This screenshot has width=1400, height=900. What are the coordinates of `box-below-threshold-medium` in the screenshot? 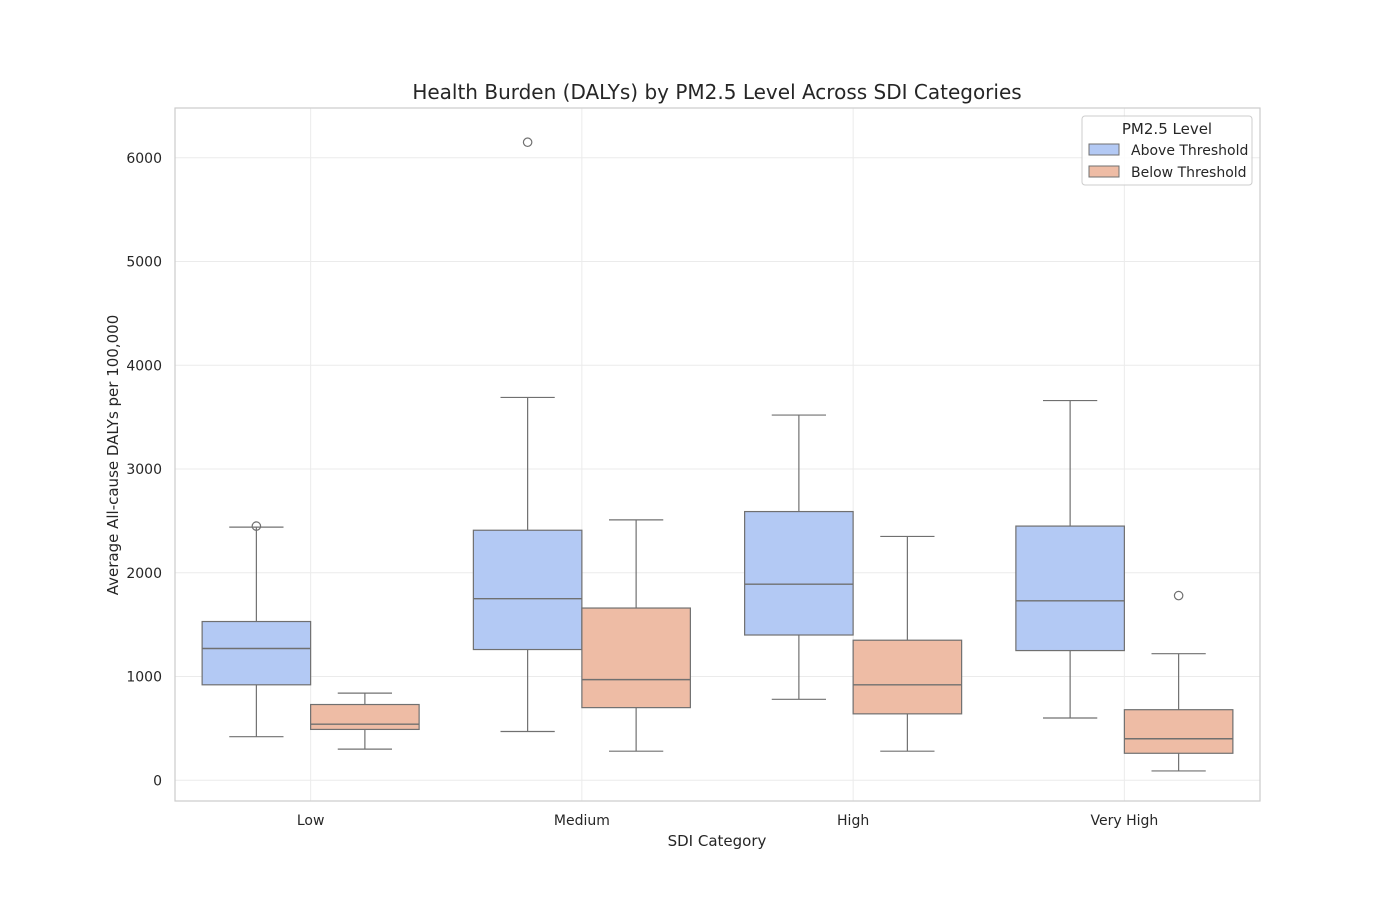 It's located at (636, 635).